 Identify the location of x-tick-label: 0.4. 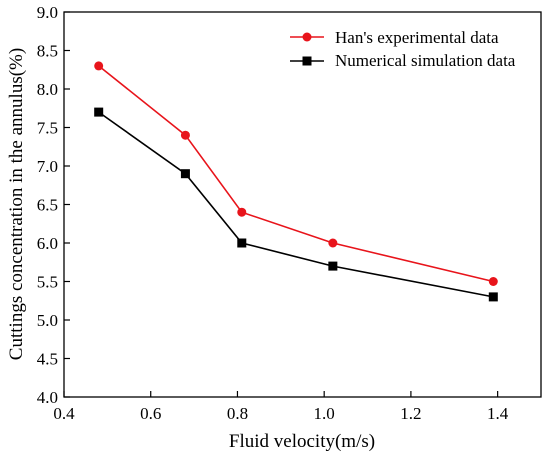
(64, 413).